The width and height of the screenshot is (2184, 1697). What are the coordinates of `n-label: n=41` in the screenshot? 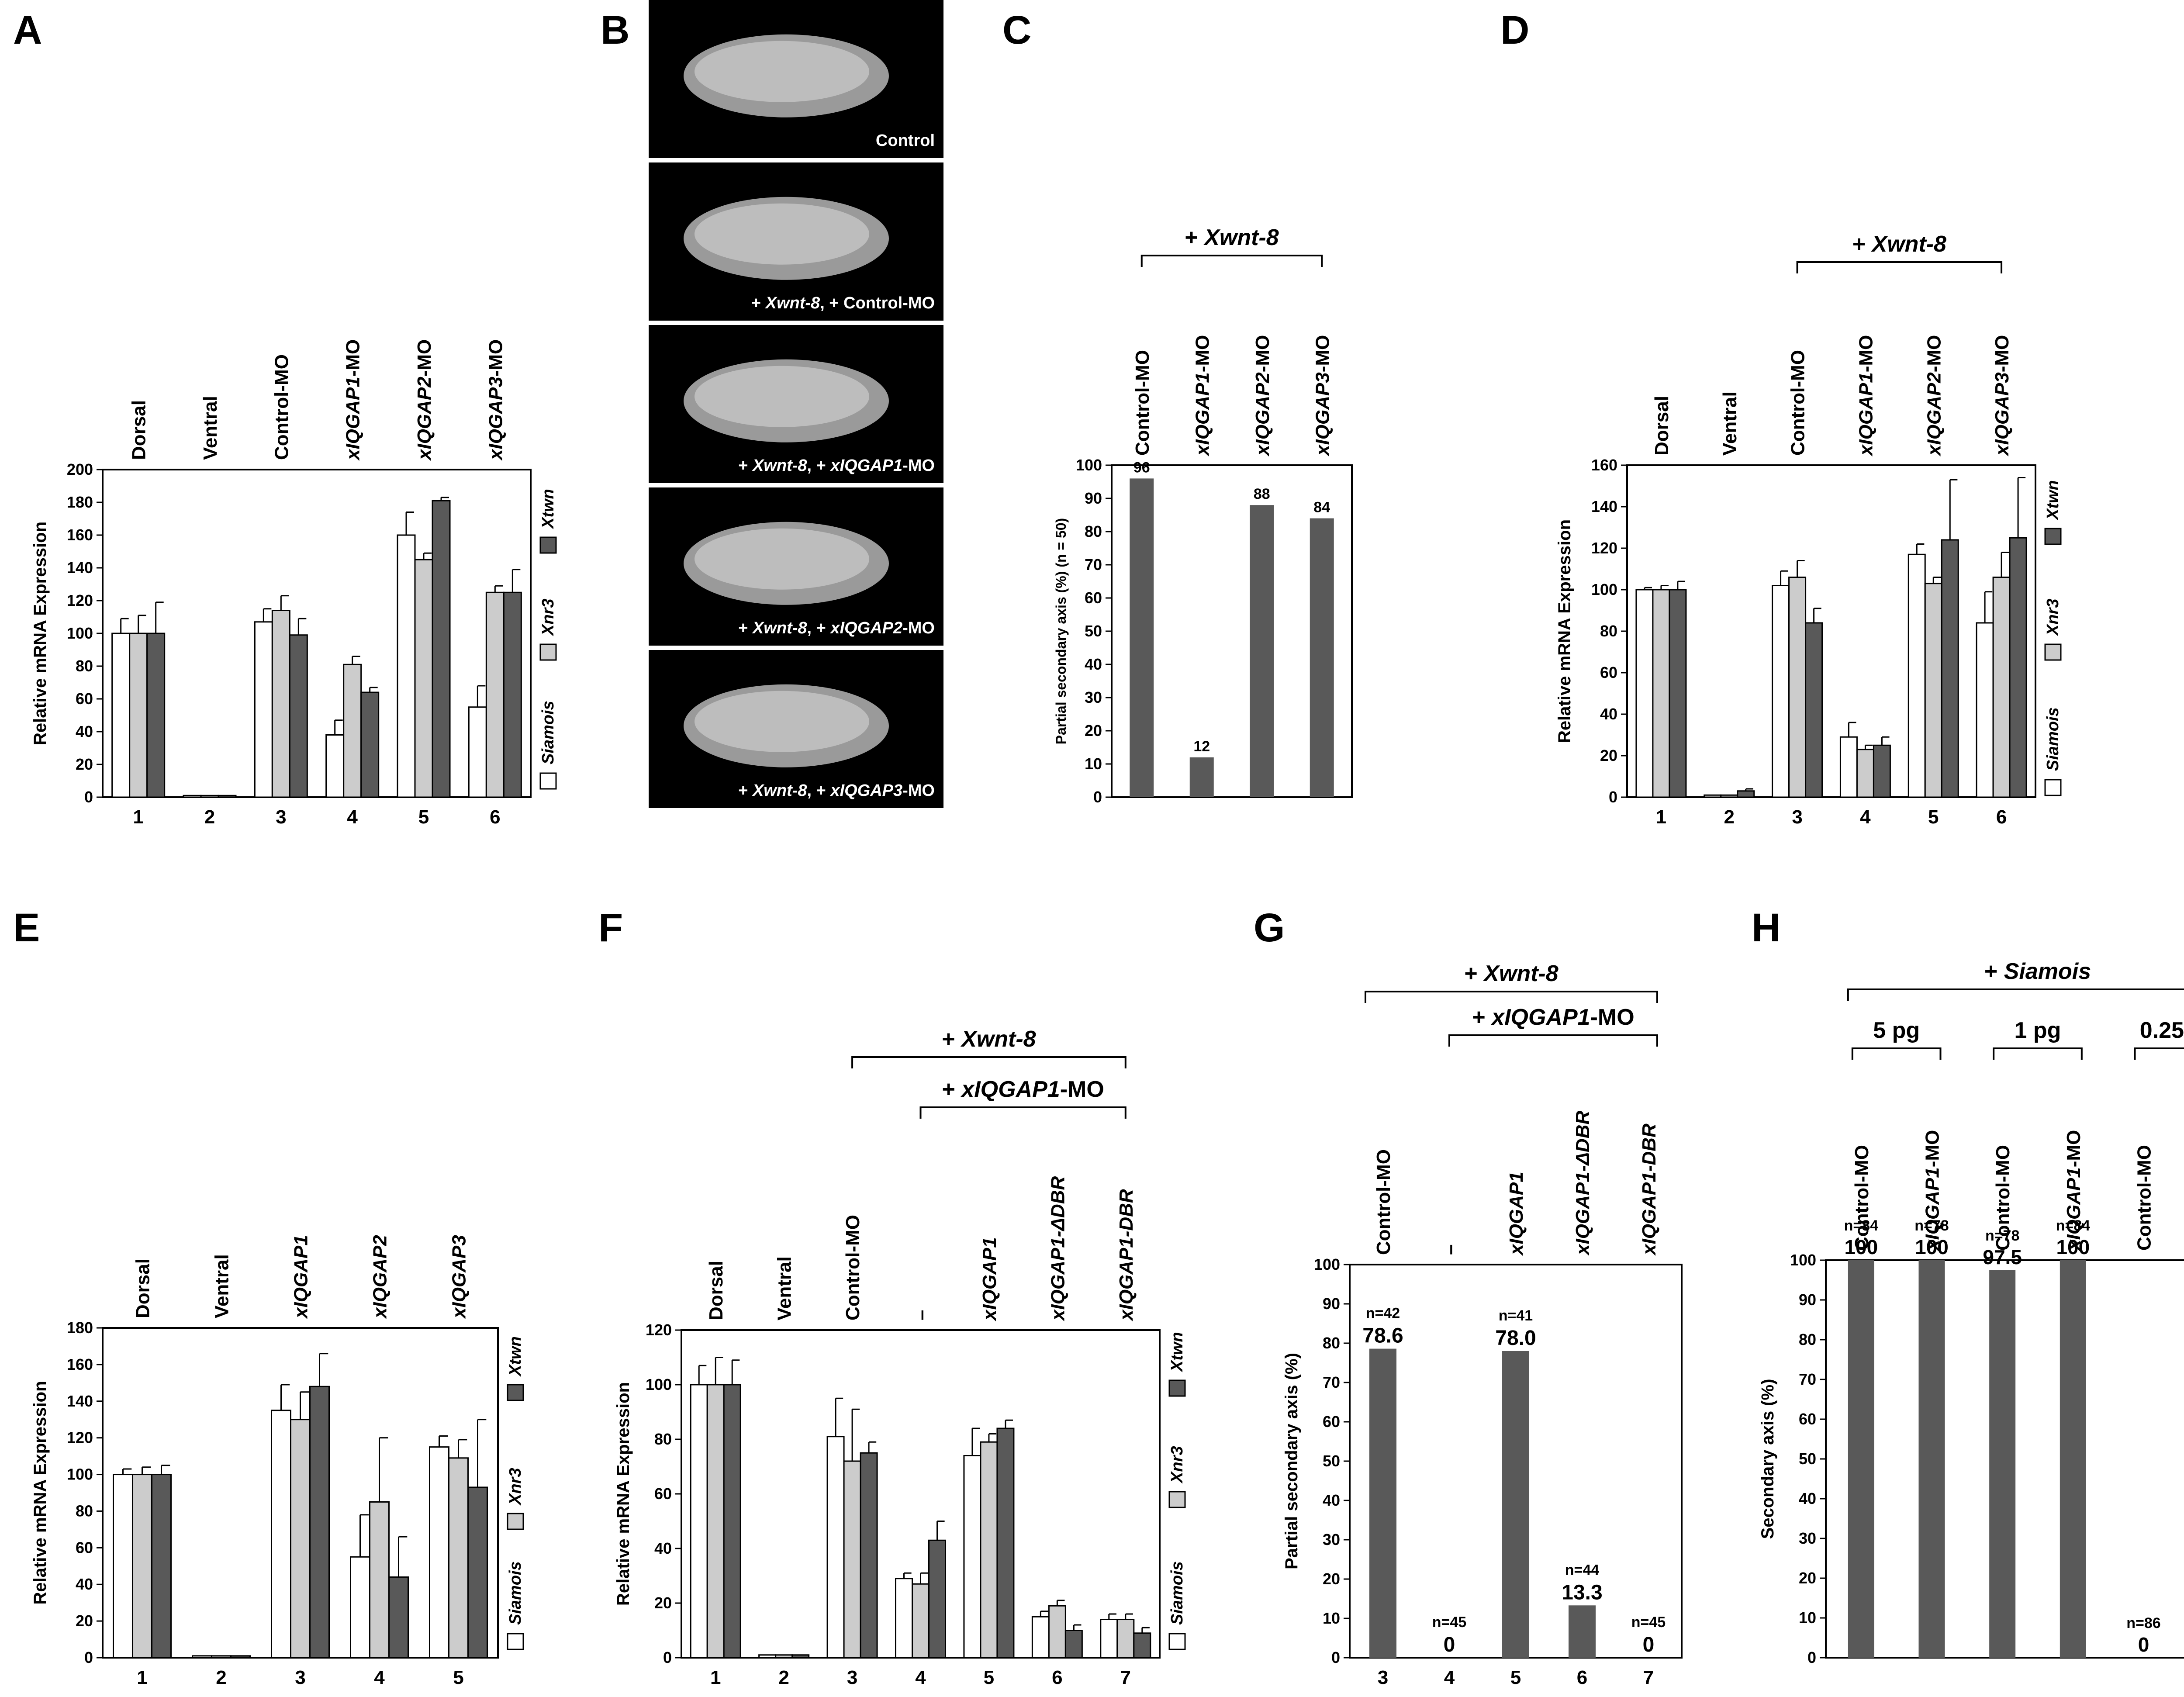 It's located at (1516, 1315).